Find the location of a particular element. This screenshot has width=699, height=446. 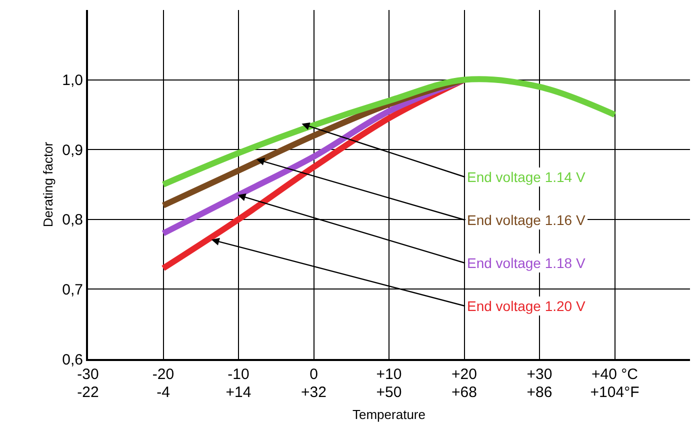

x-tick-label: +40 °C is located at coordinates (615, 374).